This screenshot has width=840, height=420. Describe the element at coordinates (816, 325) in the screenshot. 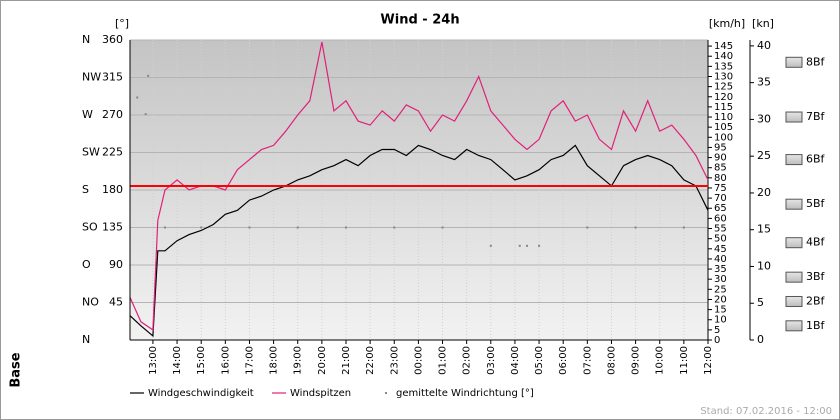

I see `beaufort-label: 1Bf` at that location.